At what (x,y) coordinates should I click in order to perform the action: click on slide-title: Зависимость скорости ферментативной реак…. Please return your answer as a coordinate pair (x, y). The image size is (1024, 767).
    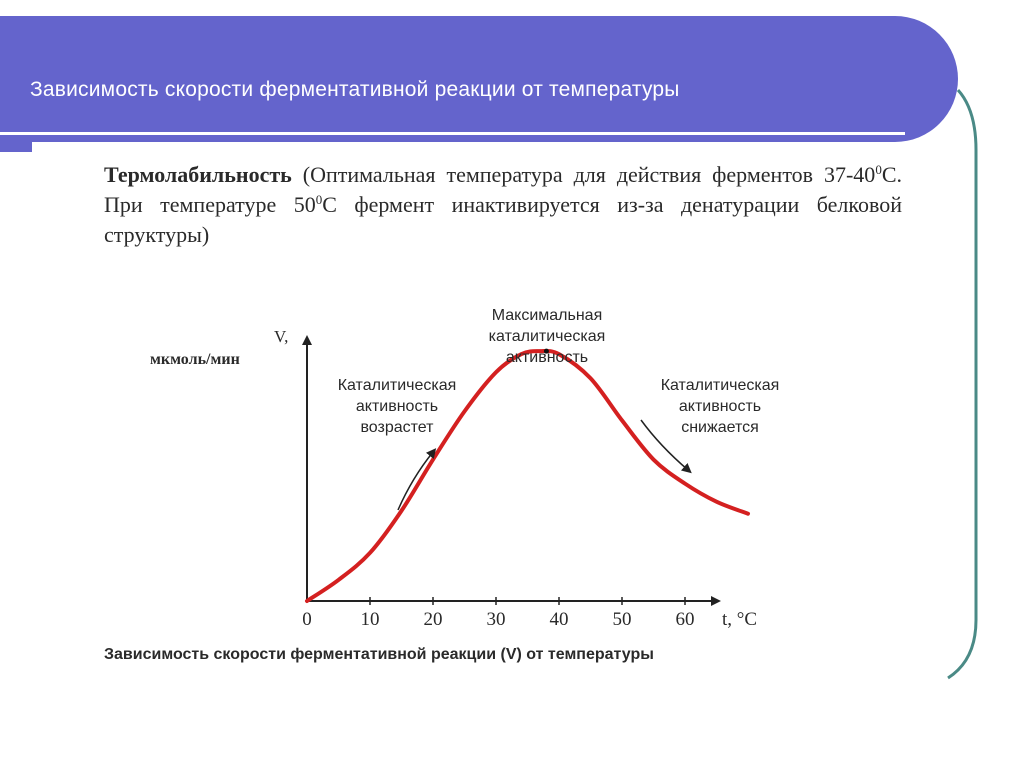
    Looking at the image, I should click on (355, 89).